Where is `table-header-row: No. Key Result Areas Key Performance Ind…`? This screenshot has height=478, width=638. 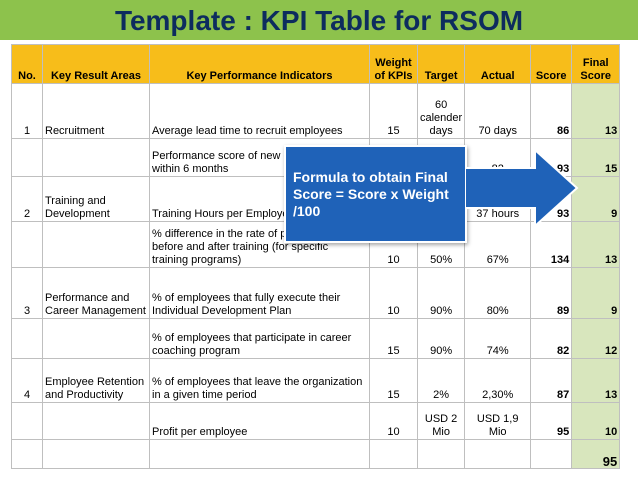 table-header-row: No. Key Result Areas Key Performance Ind… is located at coordinates (316, 64).